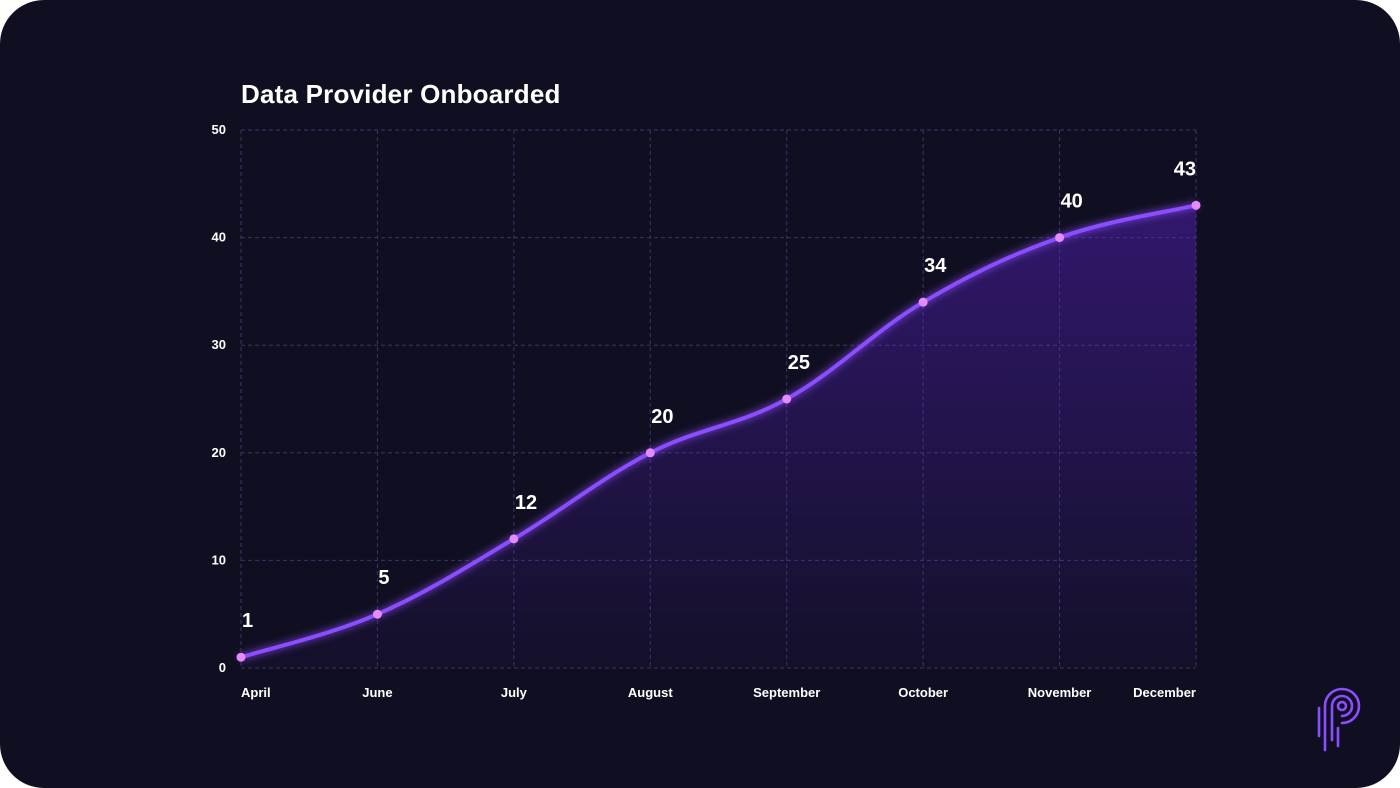  I want to click on x-tick-label: September, so click(786, 692).